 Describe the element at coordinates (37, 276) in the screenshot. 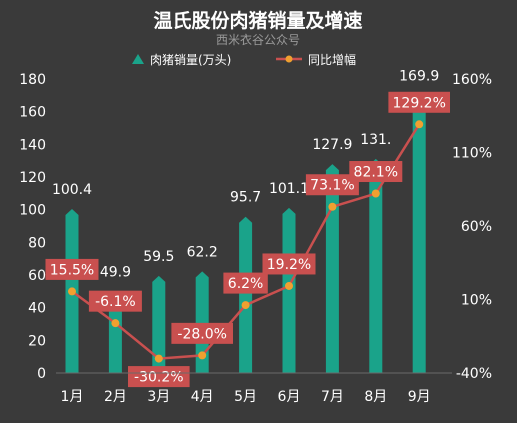

I see `y-left-tick-label: 60` at that location.